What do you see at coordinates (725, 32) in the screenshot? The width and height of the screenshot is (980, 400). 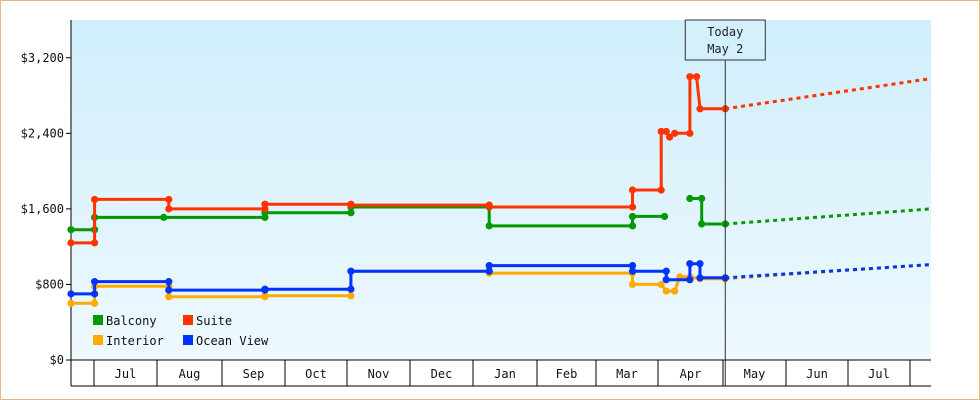 I see `today-label: Today` at bounding box center [725, 32].